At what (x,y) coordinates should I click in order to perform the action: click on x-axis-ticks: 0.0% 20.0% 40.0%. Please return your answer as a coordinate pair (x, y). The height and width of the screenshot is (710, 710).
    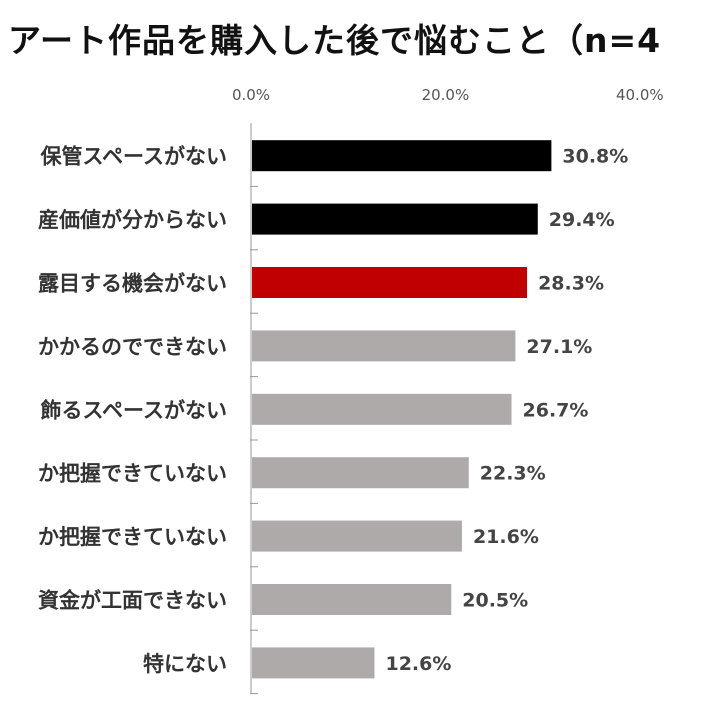
    Looking at the image, I should click on (448, 95).